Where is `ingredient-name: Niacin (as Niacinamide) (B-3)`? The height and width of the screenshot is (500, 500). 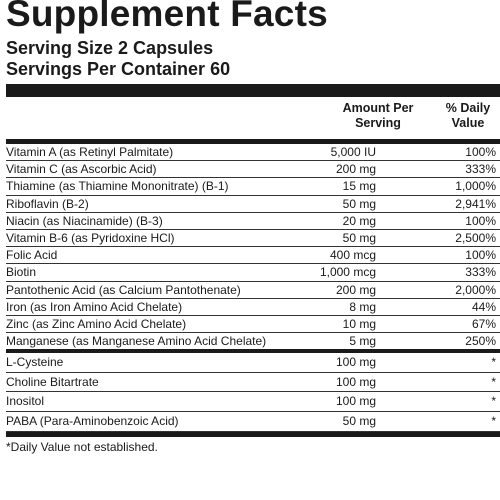
ingredient-name: Niacin (as Niacinamide) (B-3) is located at coordinates (84, 220).